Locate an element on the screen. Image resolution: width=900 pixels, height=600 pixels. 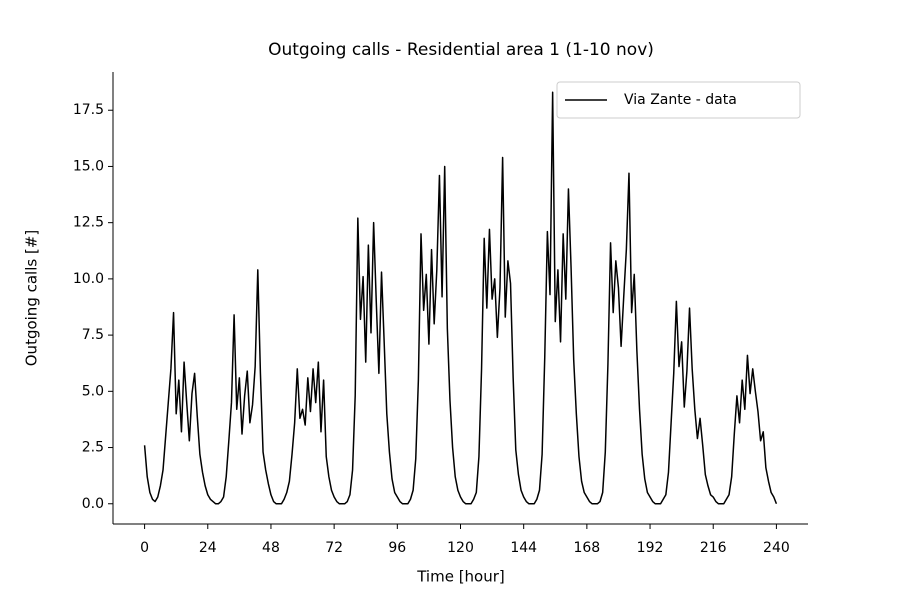
y-tick-label: 17.5 is located at coordinates (88, 110).